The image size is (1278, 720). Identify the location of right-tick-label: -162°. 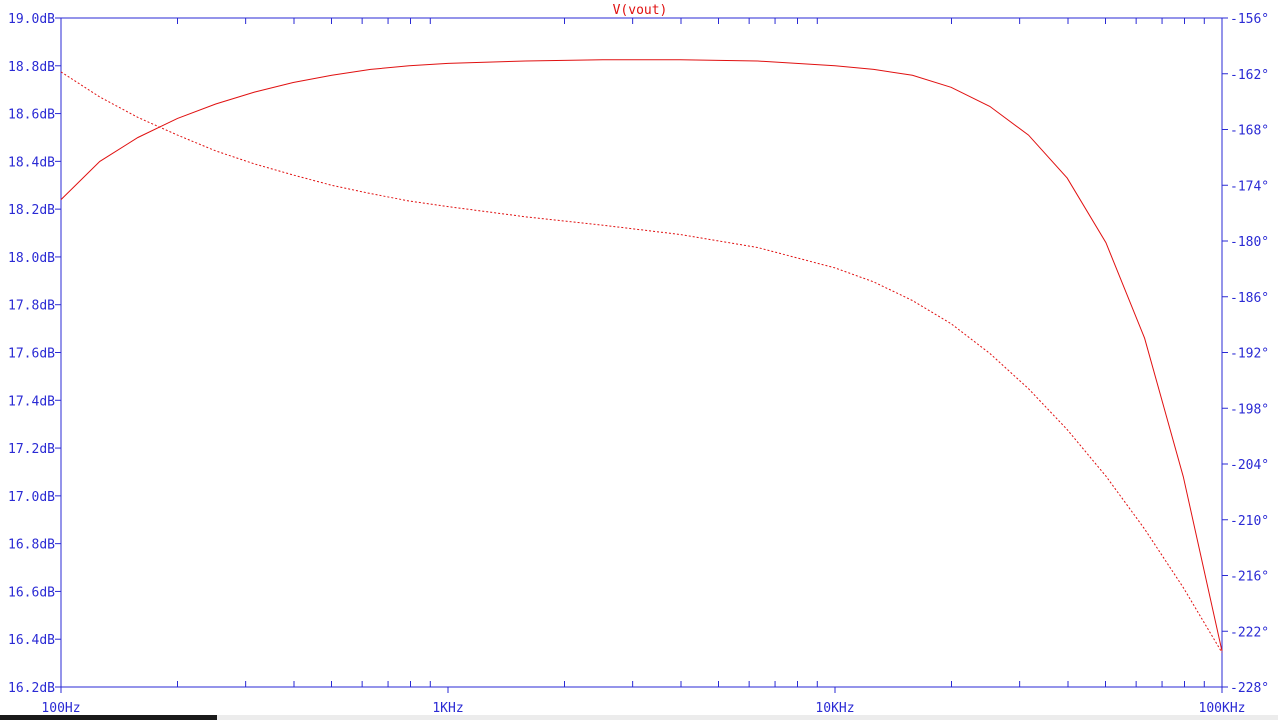
(1249, 75).